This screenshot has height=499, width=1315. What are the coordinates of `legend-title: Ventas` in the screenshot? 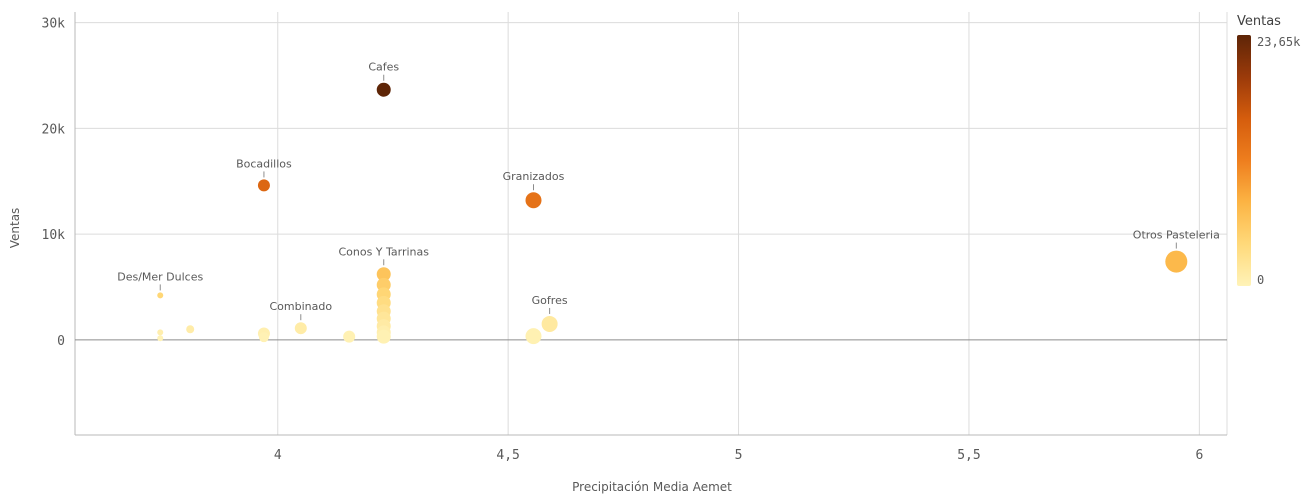 It's located at (1259, 21).